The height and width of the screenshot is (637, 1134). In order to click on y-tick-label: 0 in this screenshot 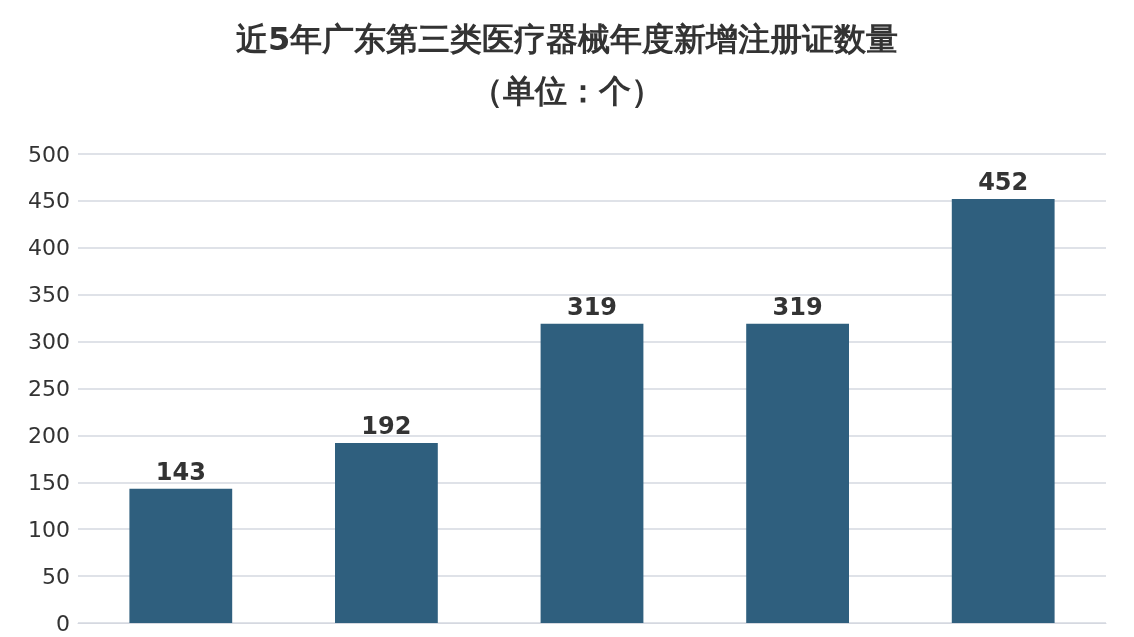, I will do `click(63, 623)`.